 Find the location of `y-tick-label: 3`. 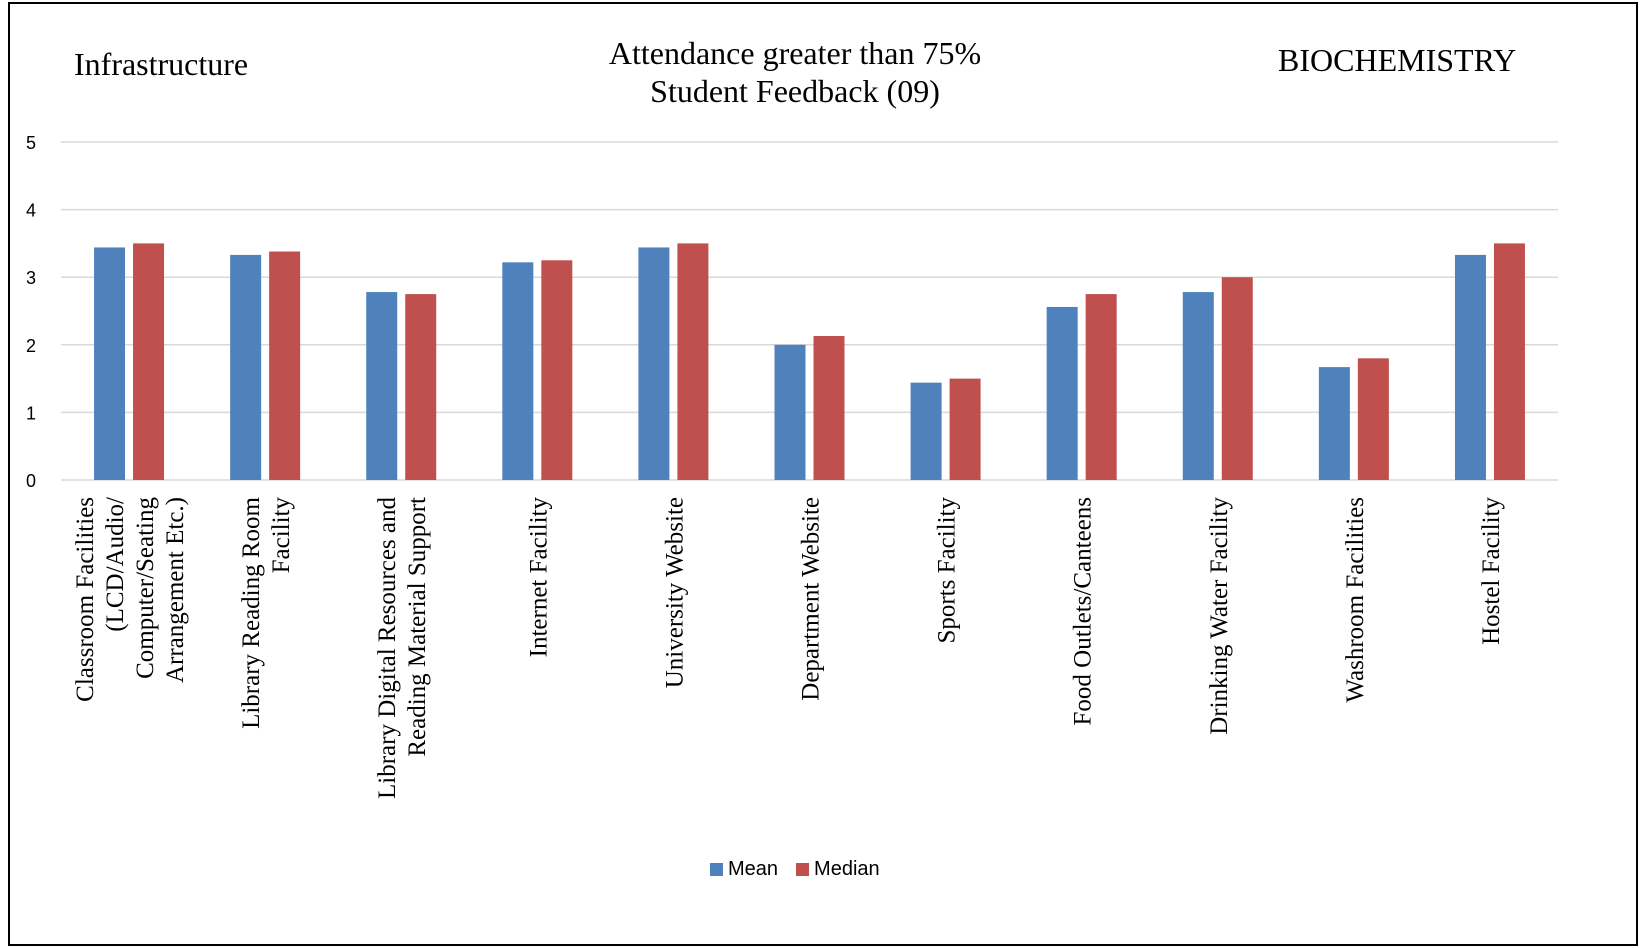

y-tick-label: 3 is located at coordinates (31, 278).